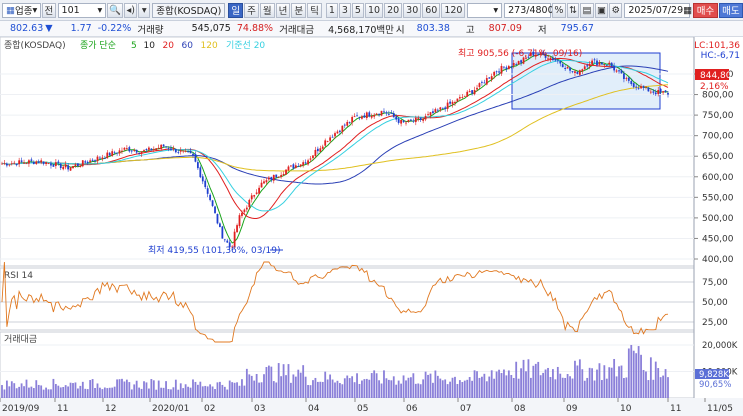 The image size is (743, 416). What do you see at coordinates (718, 219) in the screenshot?
I see `price-axis-label: 500,00` at bounding box center [718, 219].